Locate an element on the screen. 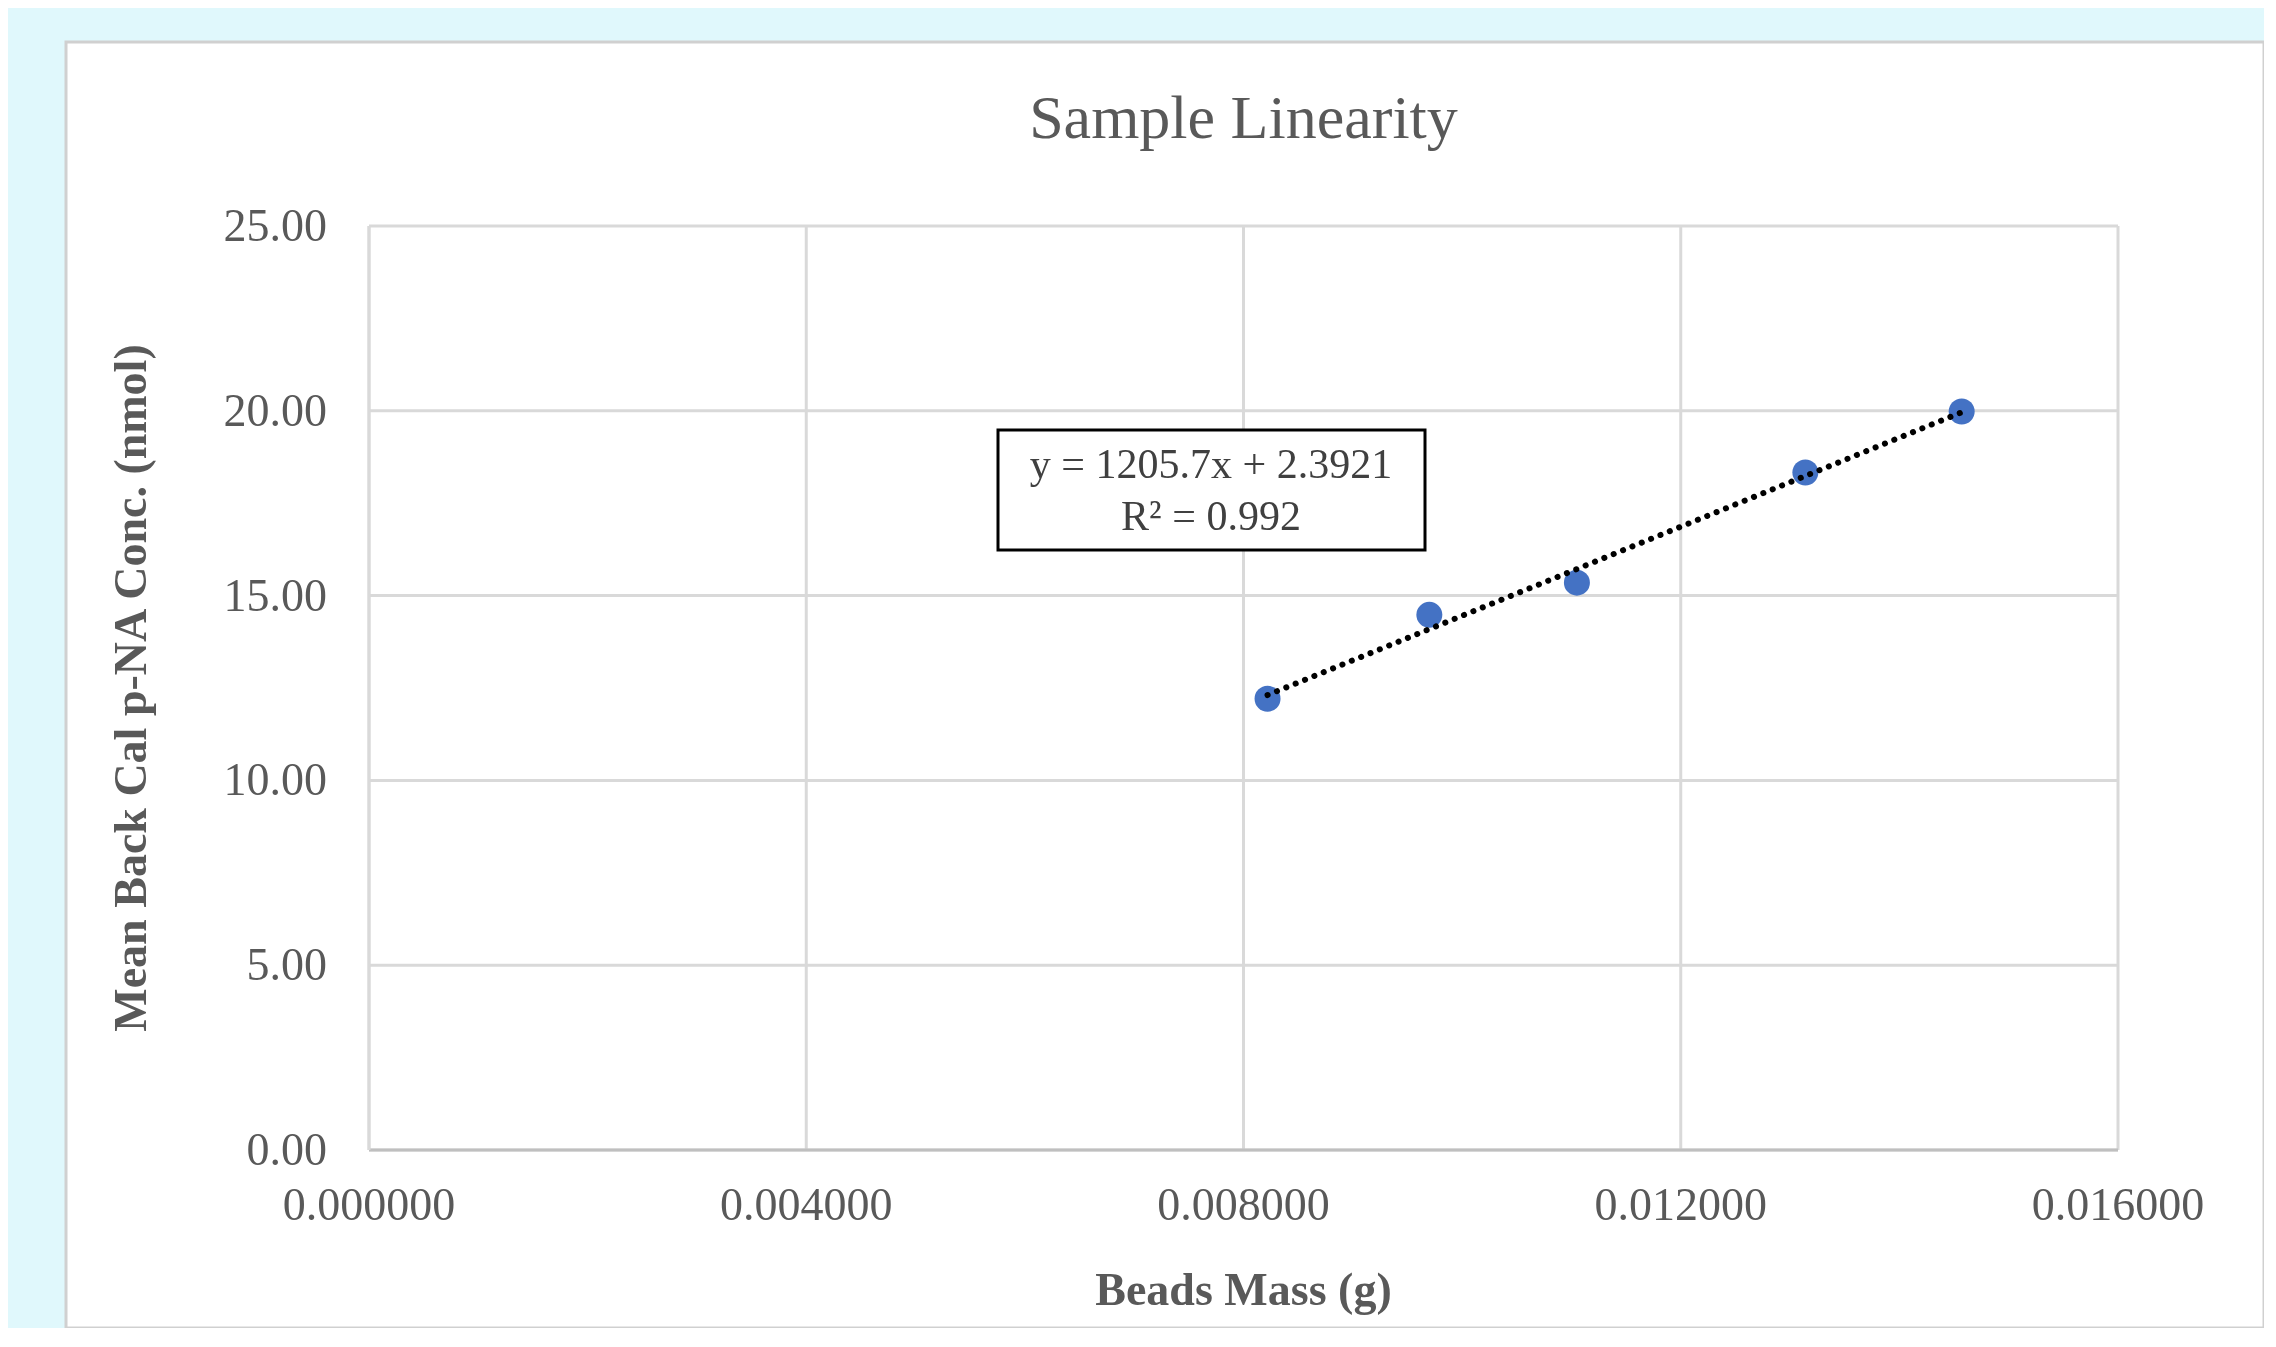 The image size is (2276, 1347). annotation: y = 1205.7x + 2.3921 is located at coordinates (1211, 464).